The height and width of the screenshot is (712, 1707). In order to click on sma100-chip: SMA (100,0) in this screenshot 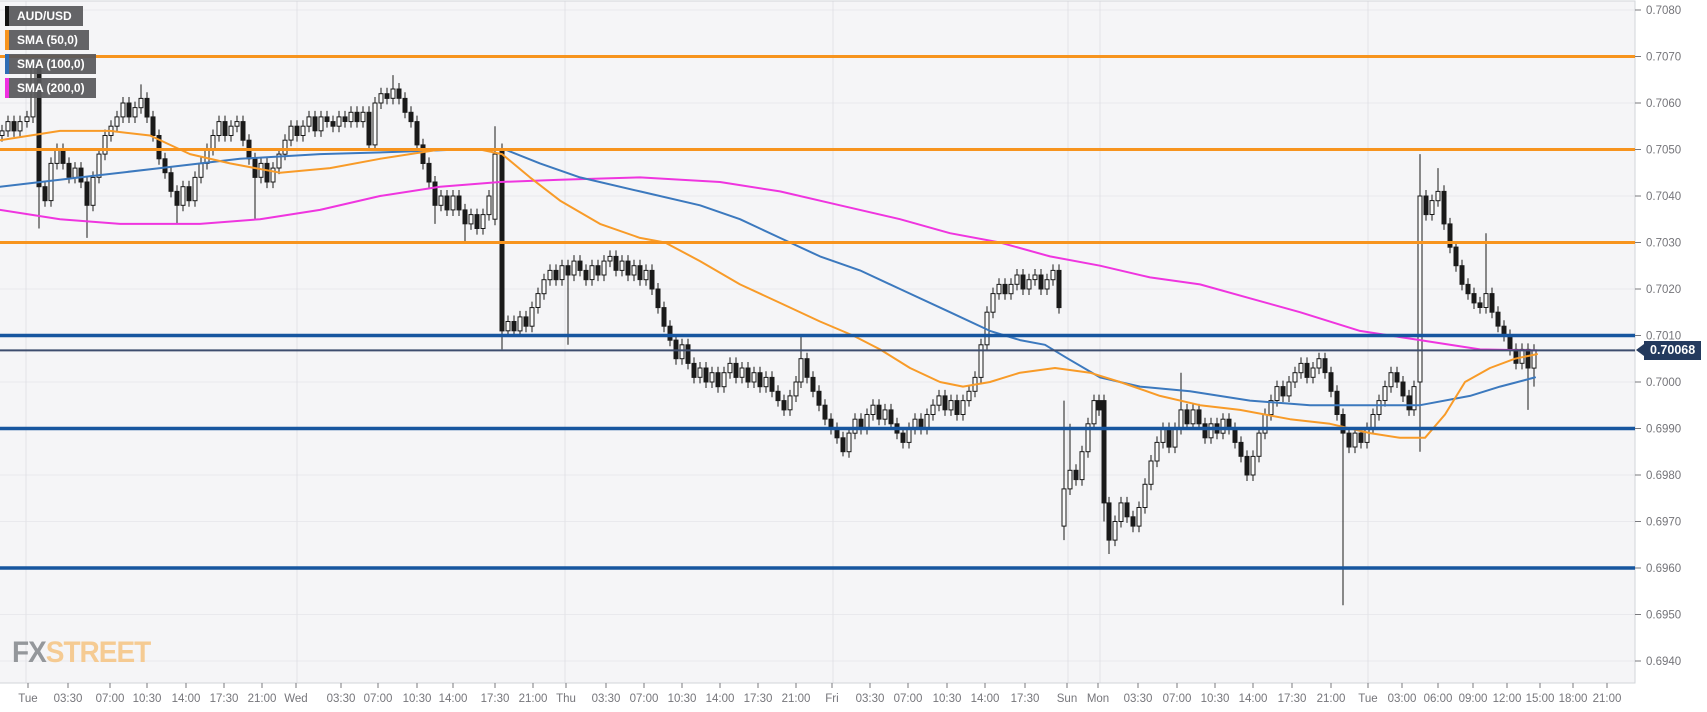, I will do `click(50, 64)`.